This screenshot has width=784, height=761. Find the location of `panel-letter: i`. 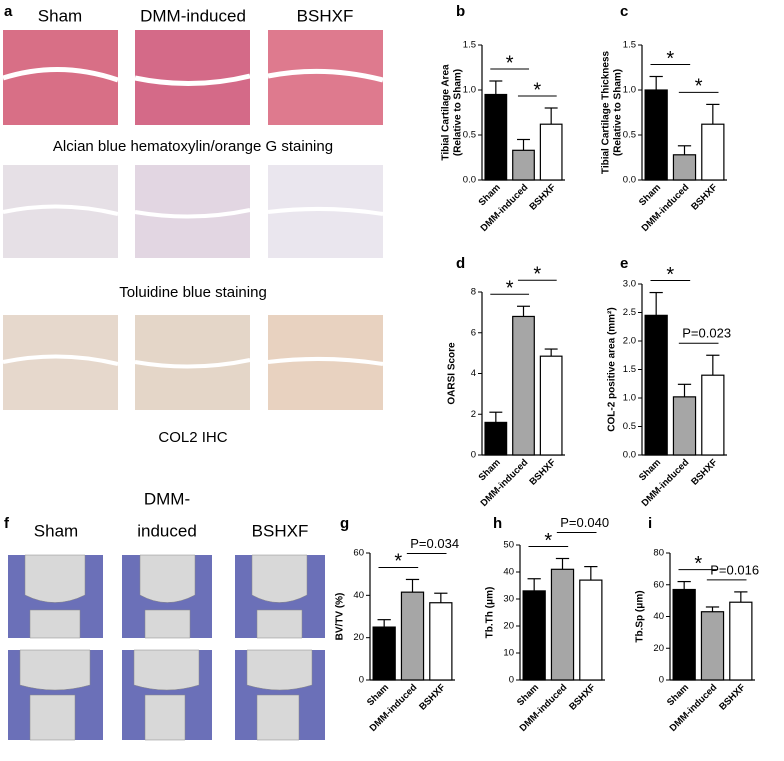

panel-letter: i is located at coordinates (650, 523).